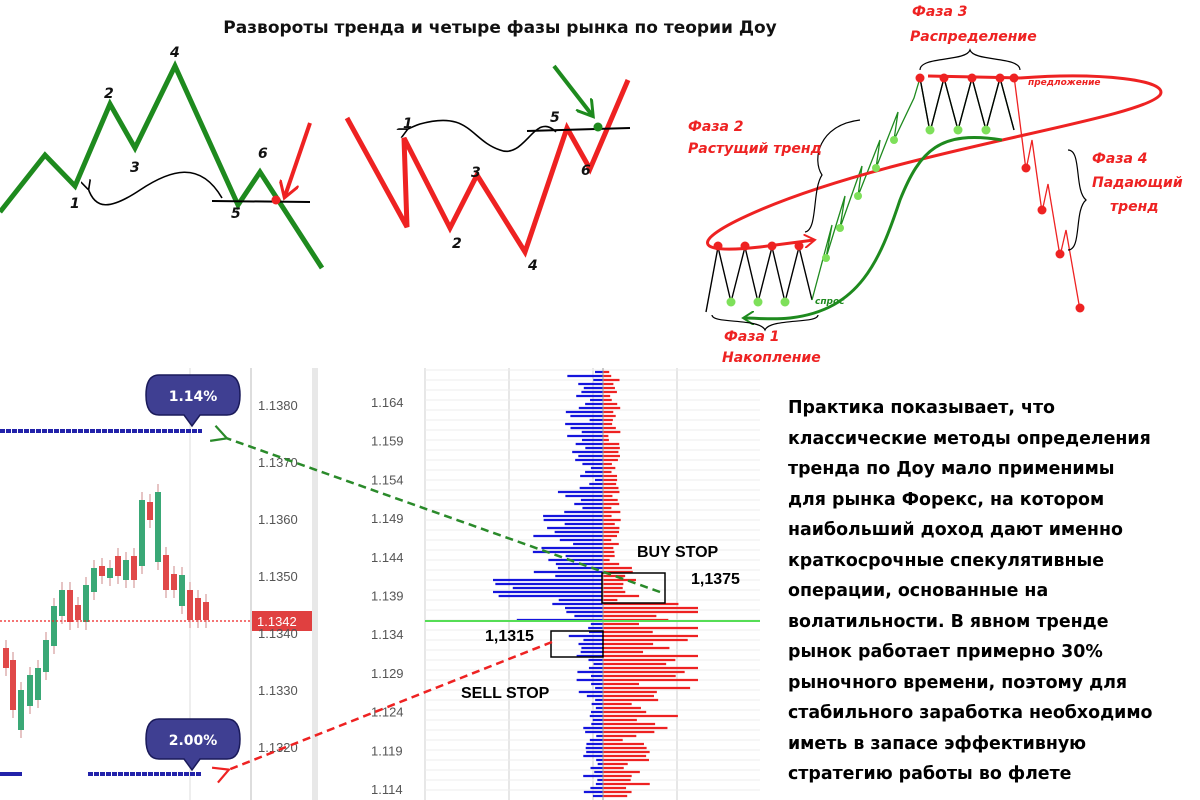  Describe the element at coordinates (598, 127) in the screenshot. I see `middle-breakout-dot` at that location.